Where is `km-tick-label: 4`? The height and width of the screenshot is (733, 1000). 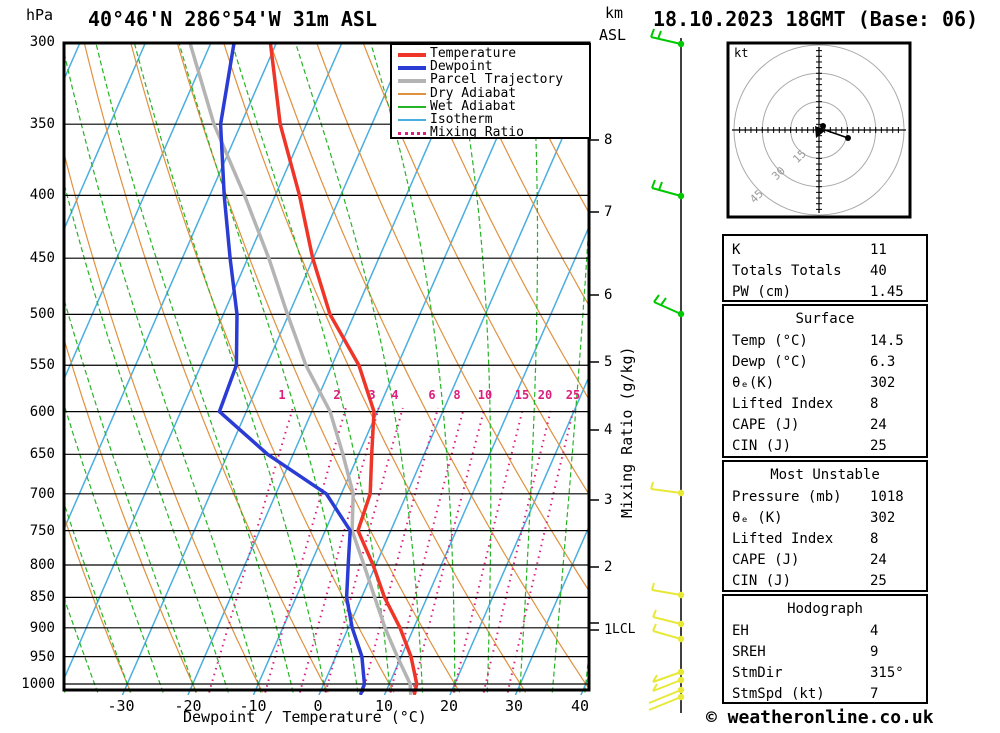 km-tick-label: 4 is located at coordinates (608, 430).